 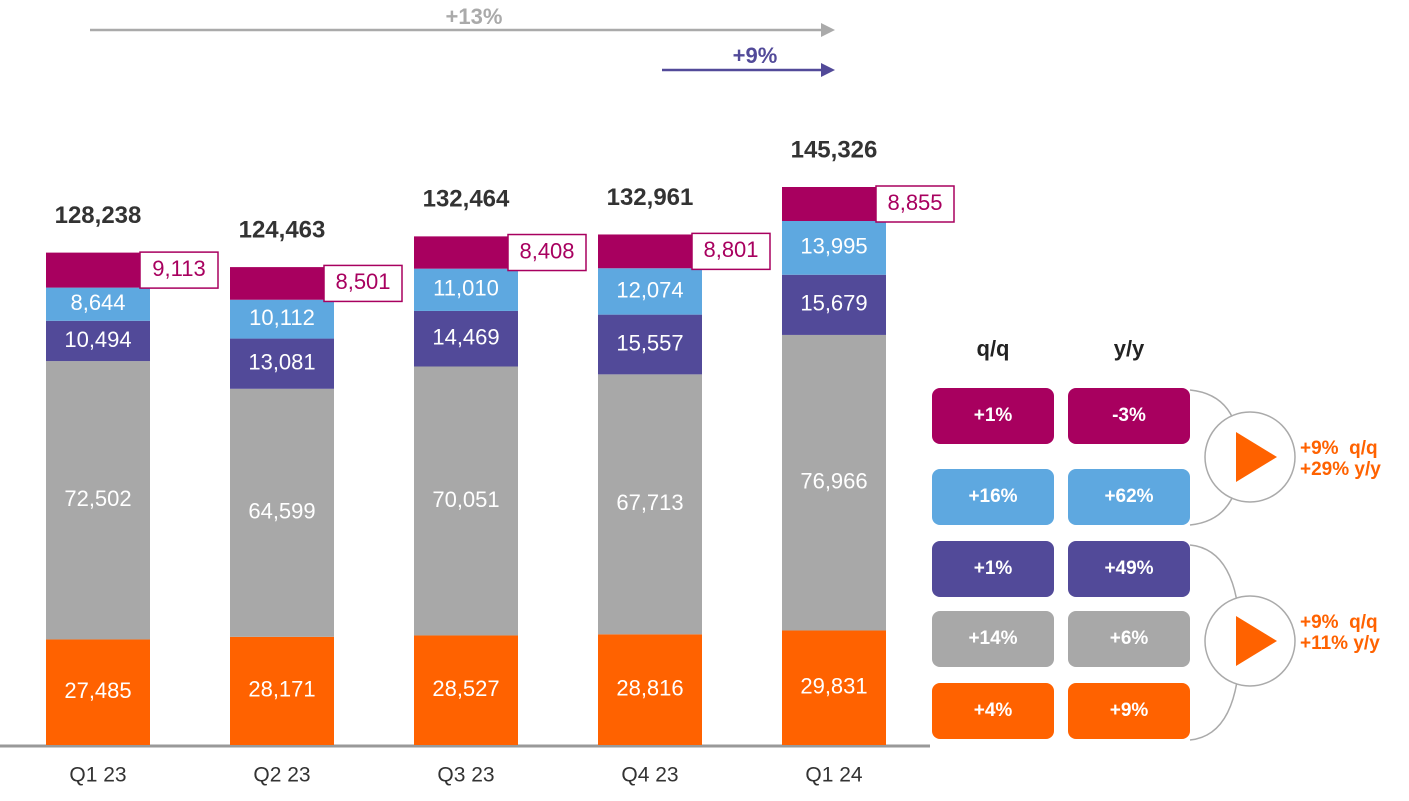 I want to click on value-label: 8,501, so click(x=362, y=281).